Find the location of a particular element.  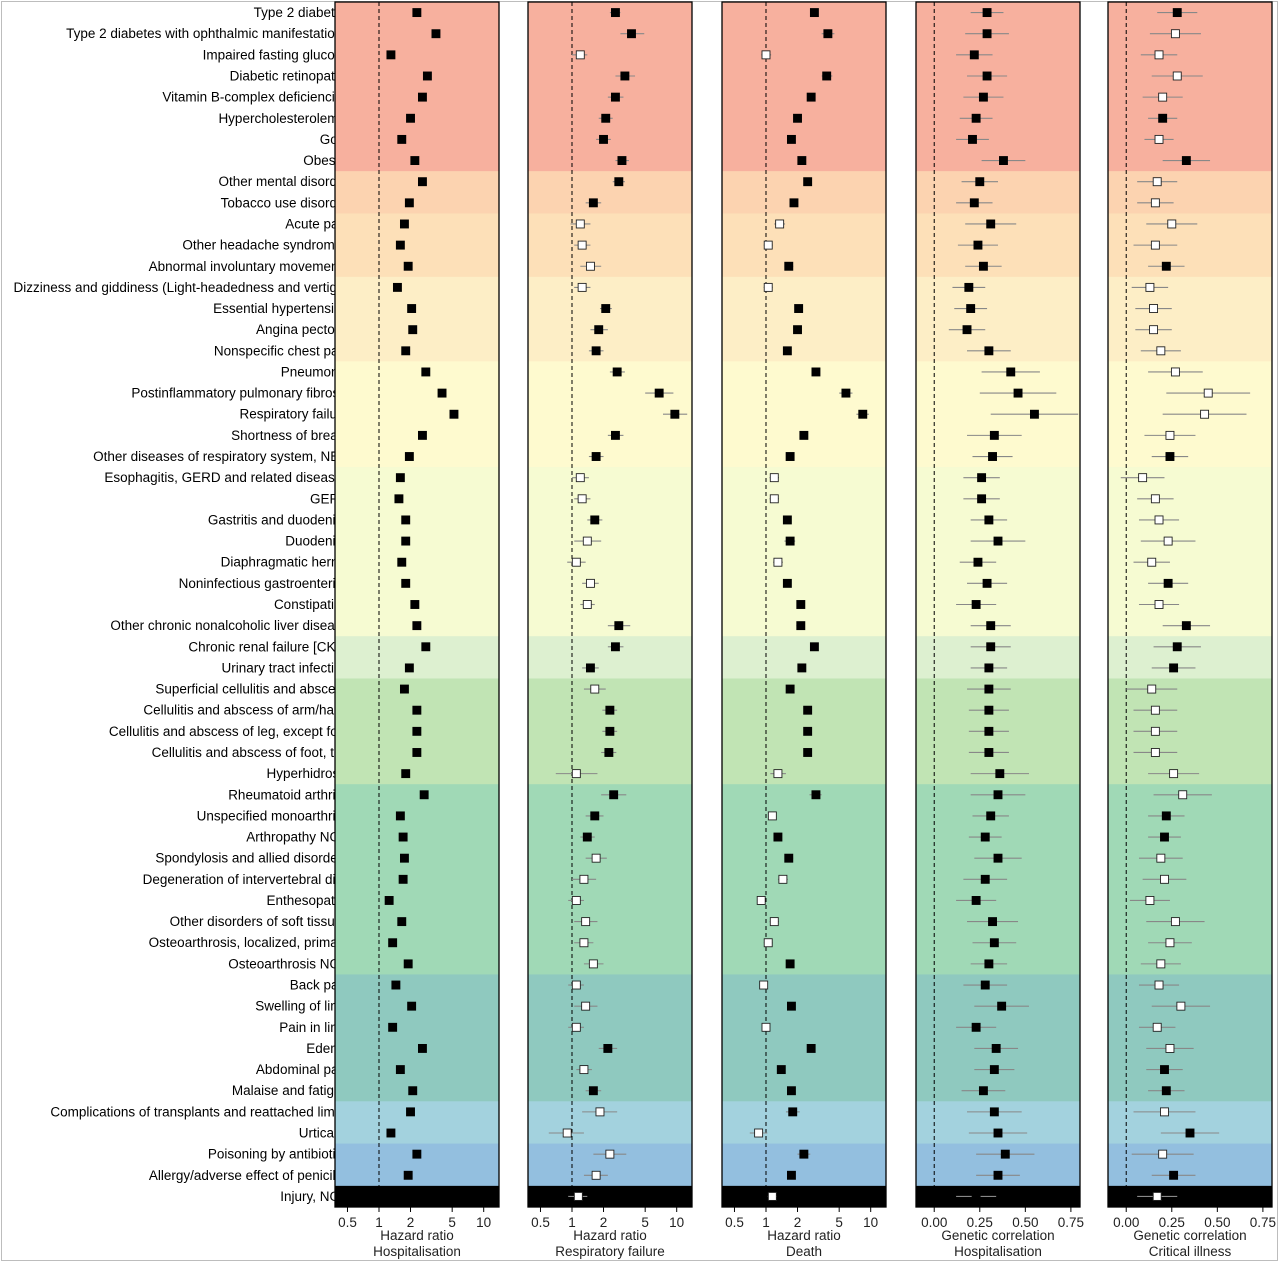

panel-border is located at coordinates (610, 604).